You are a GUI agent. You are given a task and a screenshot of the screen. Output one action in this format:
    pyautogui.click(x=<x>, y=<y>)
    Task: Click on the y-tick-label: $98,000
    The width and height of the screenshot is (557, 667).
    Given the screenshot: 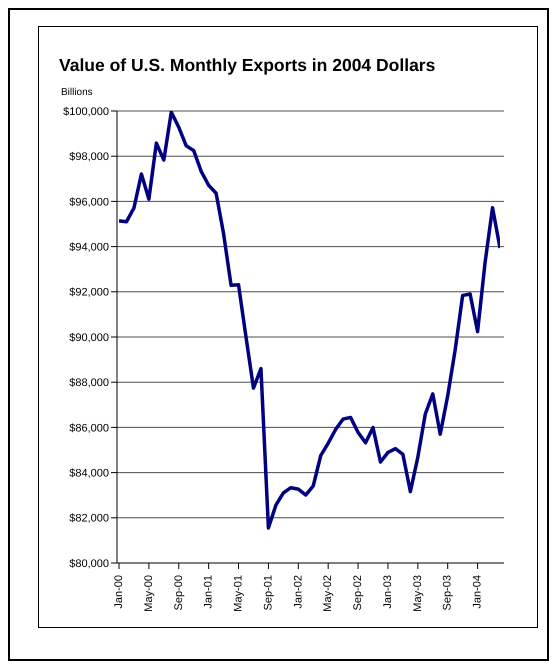 What is the action you would take?
    pyautogui.click(x=89, y=157)
    